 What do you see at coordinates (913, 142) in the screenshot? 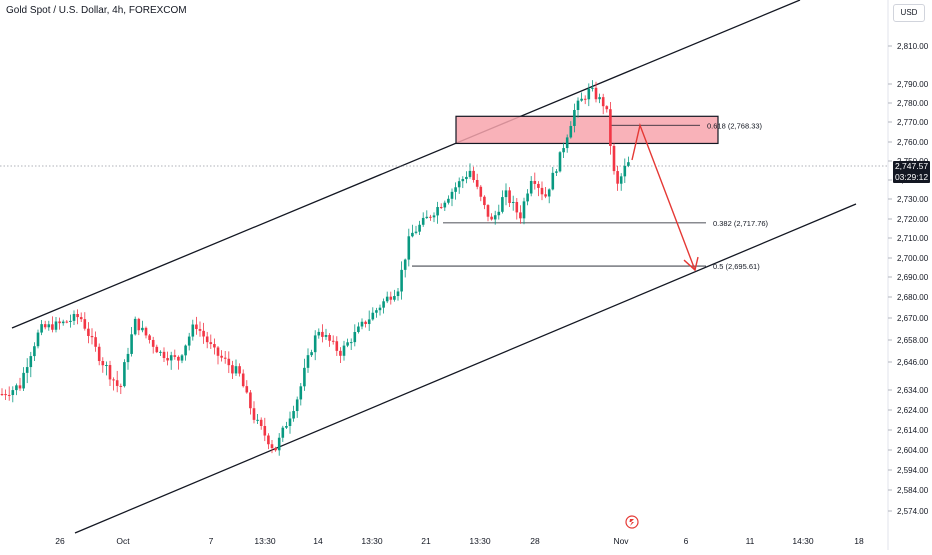
I see `price-tick-label: 2,760.00` at bounding box center [913, 142].